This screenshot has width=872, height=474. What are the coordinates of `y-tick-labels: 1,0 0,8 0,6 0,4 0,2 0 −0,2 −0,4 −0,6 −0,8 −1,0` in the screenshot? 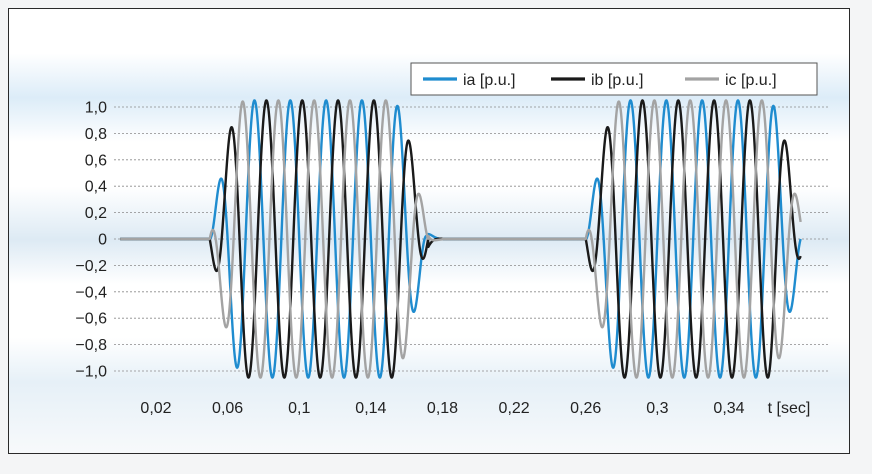 It's located at (91, 240).